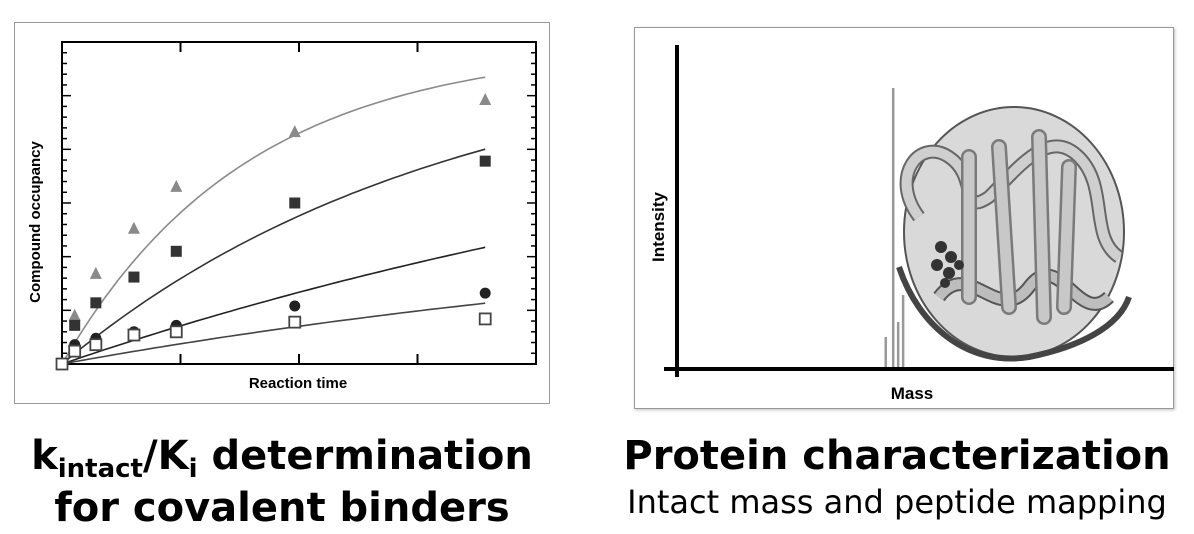 The image size is (1194, 534). What do you see at coordinates (1014, 234) in the screenshot?
I see `protein-structure-illustration` at bounding box center [1014, 234].